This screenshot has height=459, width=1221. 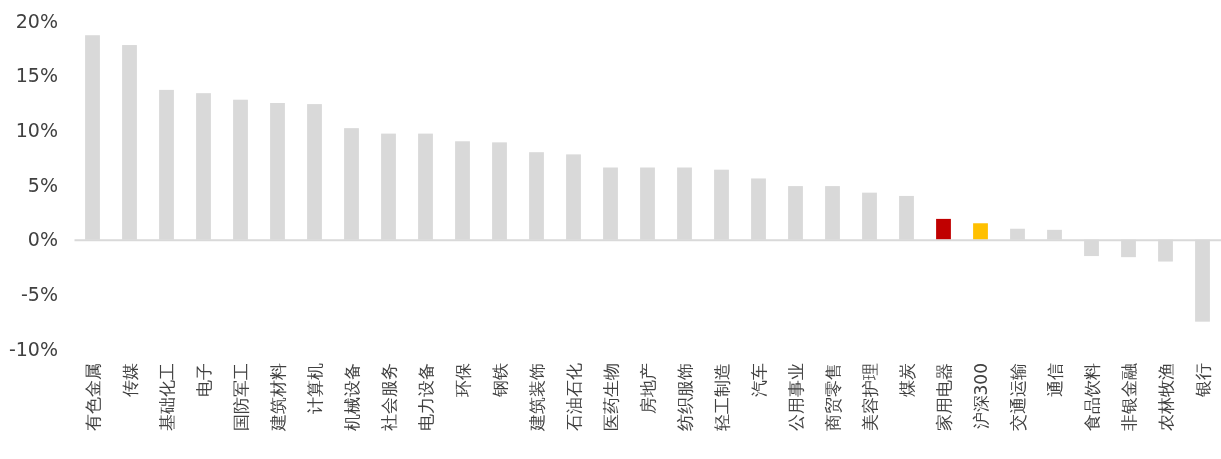 What do you see at coordinates (647, 388) in the screenshot?
I see `x-tick-label: 房地产` at bounding box center [647, 388].